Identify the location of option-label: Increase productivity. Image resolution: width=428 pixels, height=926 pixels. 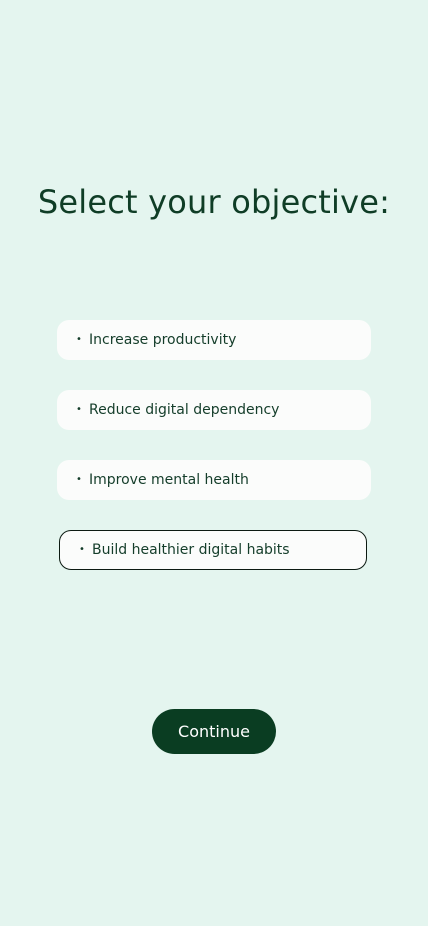
(163, 340).